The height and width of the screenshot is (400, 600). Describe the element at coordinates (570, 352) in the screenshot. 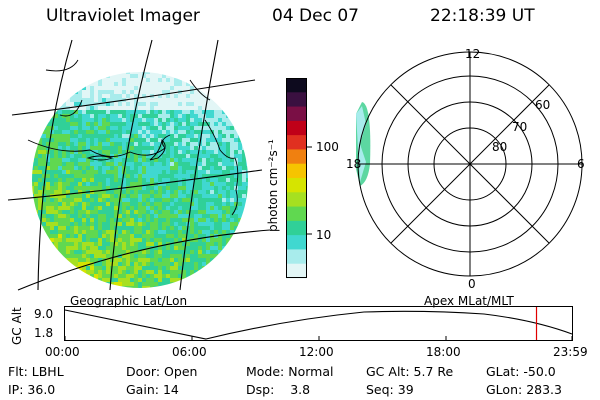

I see `xtick-2359: 23:59` at that location.